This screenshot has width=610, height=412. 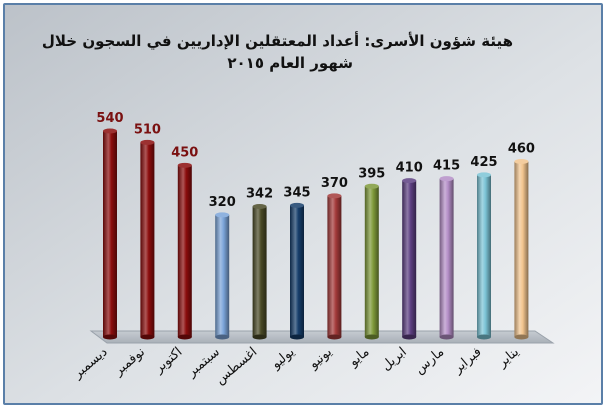 What do you see at coordinates (109, 118) in the screenshot?
I see `value-label: 540` at bounding box center [109, 118].